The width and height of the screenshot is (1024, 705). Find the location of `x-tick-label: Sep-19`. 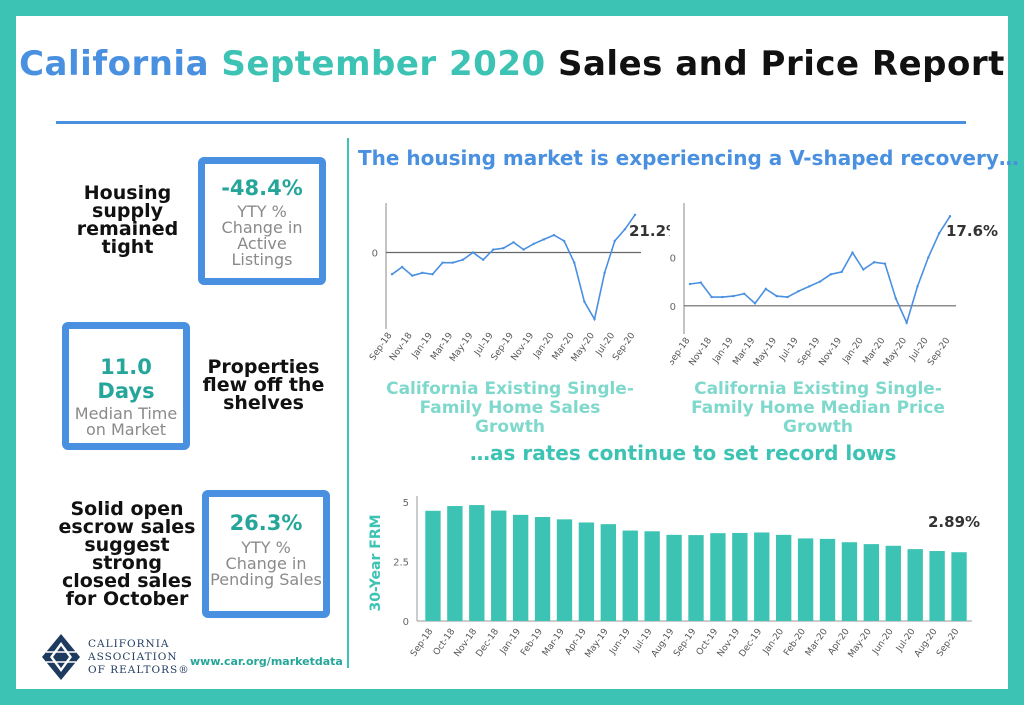

x-tick-label: Sep-19 is located at coordinates (685, 643).